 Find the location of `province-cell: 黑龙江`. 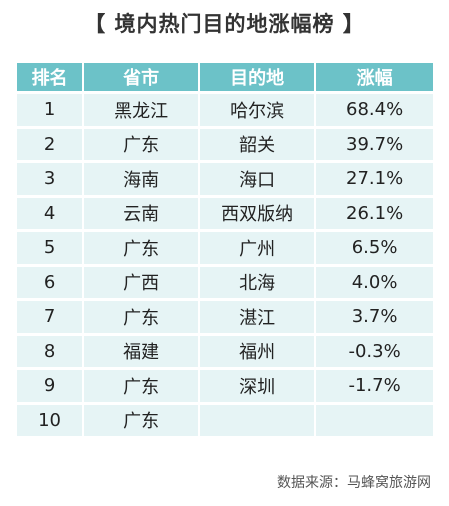

province-cell: 黑龙江 is located at coordinates (140, 110).